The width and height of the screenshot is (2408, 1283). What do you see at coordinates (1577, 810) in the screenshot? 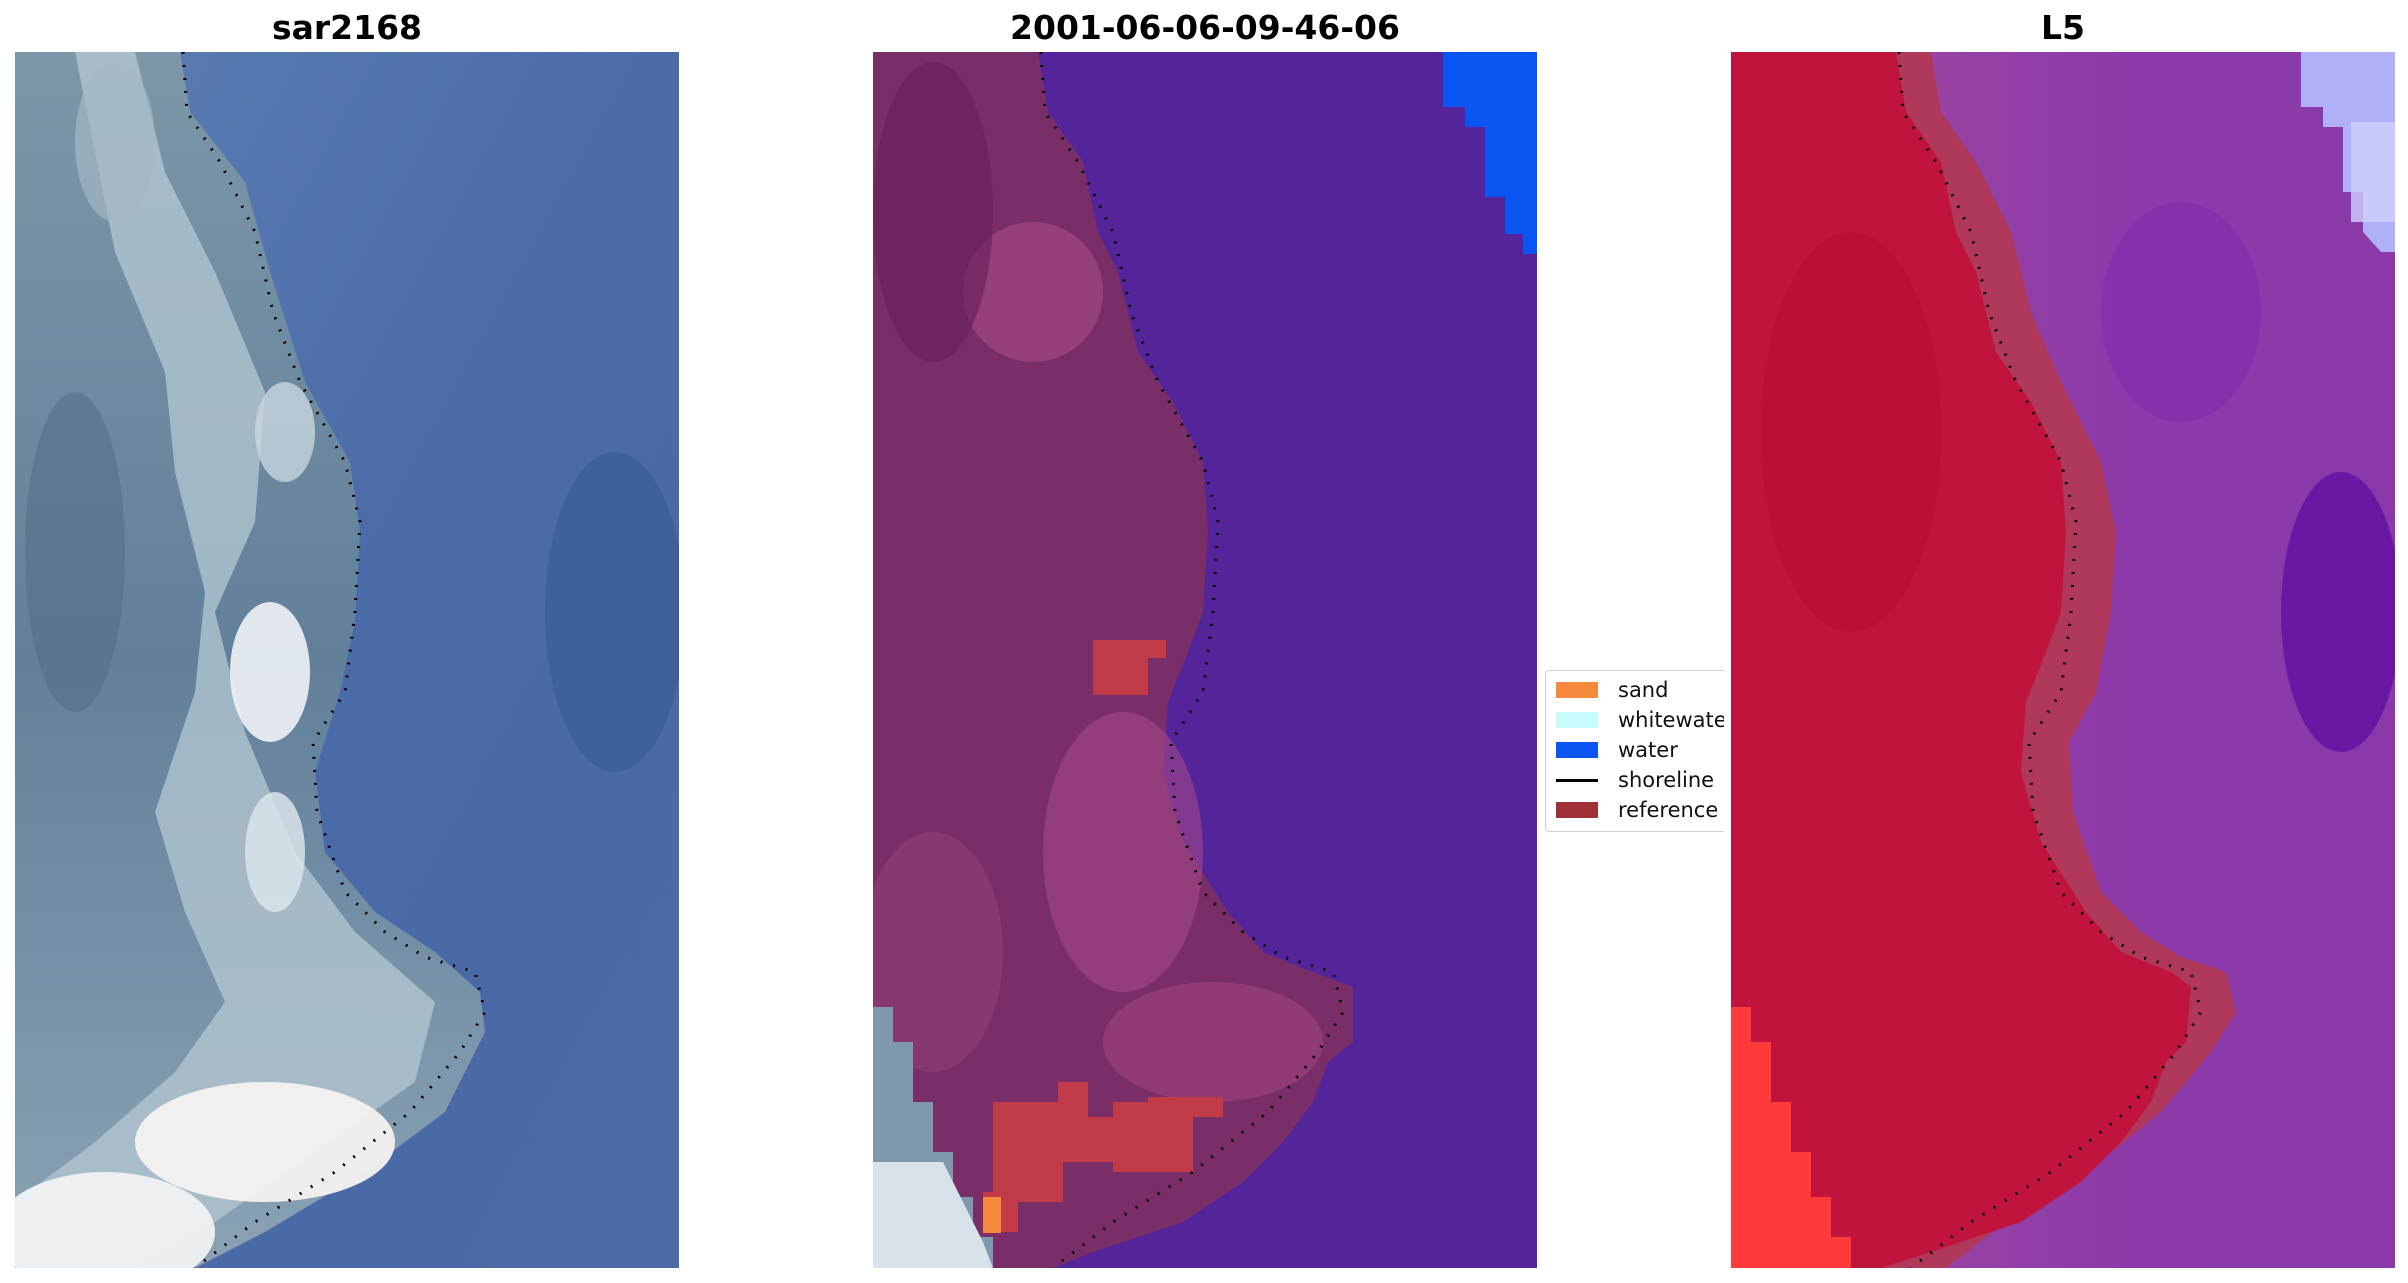
I see `reference-swatch` at bounding box center [1577, 810].